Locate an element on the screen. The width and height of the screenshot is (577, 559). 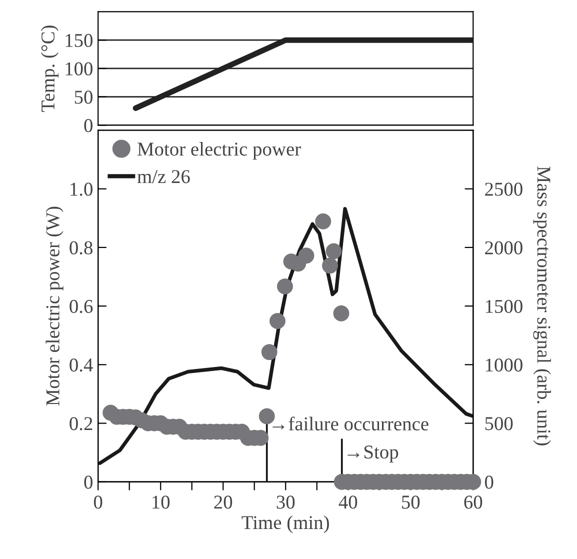
y2-tick-label: 1500 is located at coordinates (504, 306).